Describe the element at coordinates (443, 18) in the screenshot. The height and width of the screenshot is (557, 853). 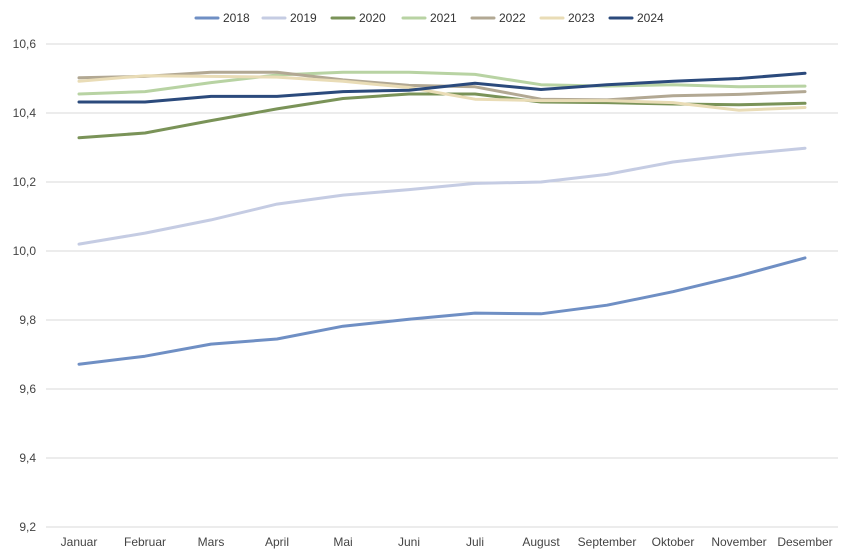
I see `legend-label: 2021` at that location.